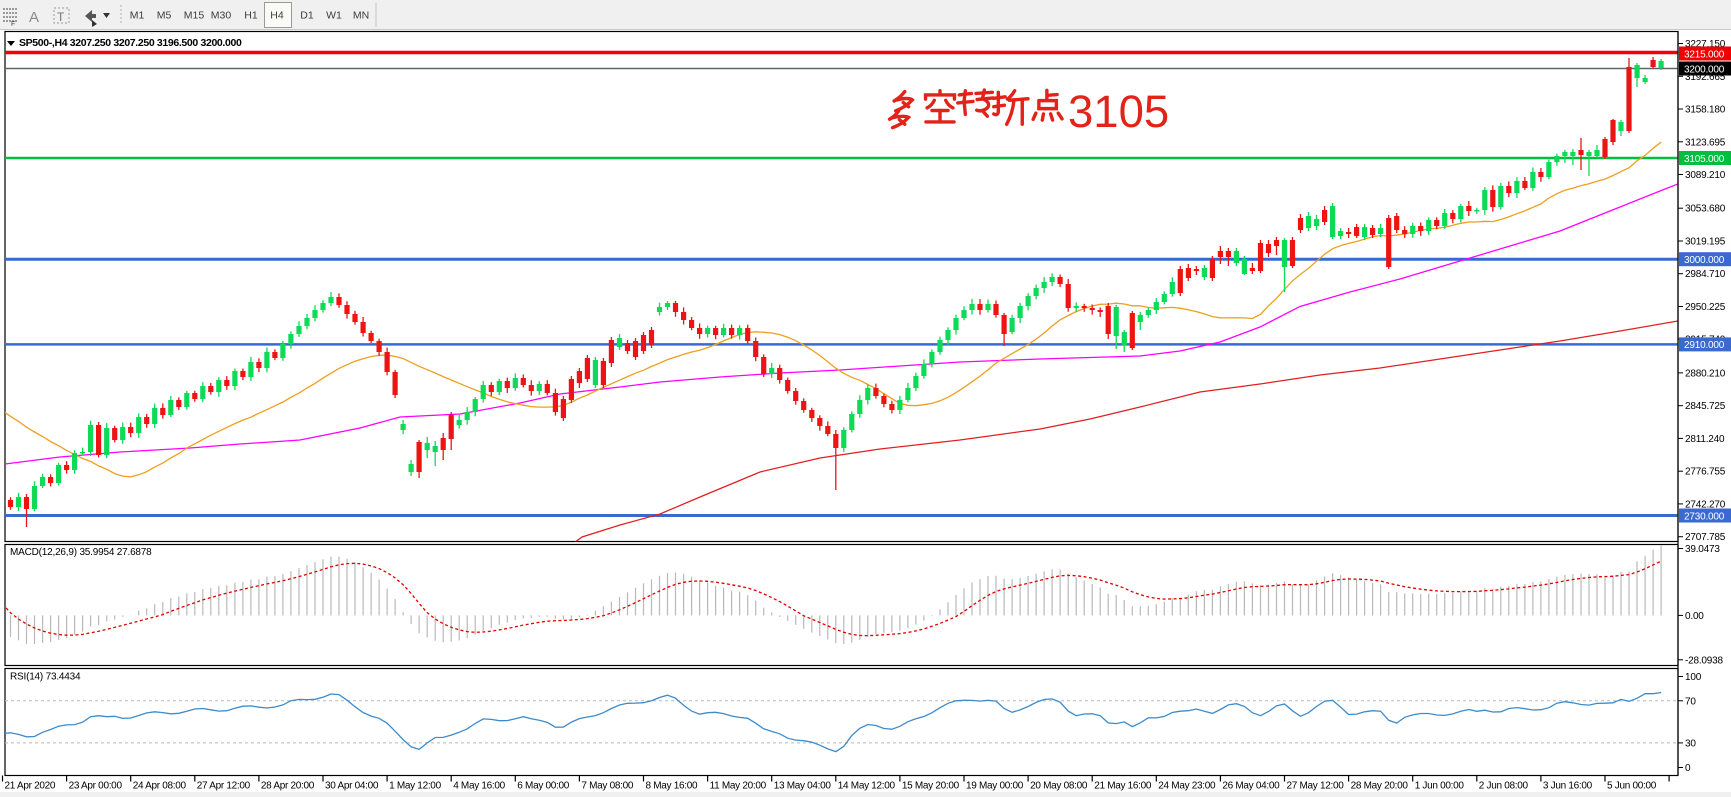 This screenshot has width=1731, height=797. Describe the element at coordinates (415, 786) in the screenshot. I see `svg-text: 1 May 12:00` at that location.